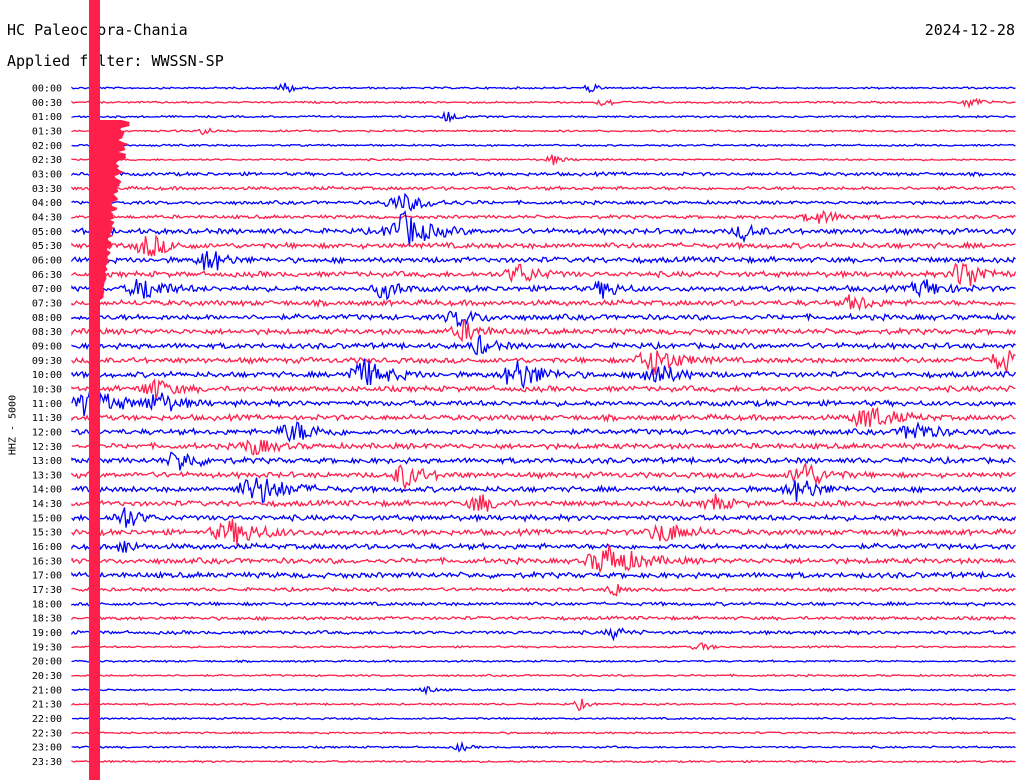 The height and width of the screenshot is (780, 1024). I want to click on event-coda, so click(115, 210).